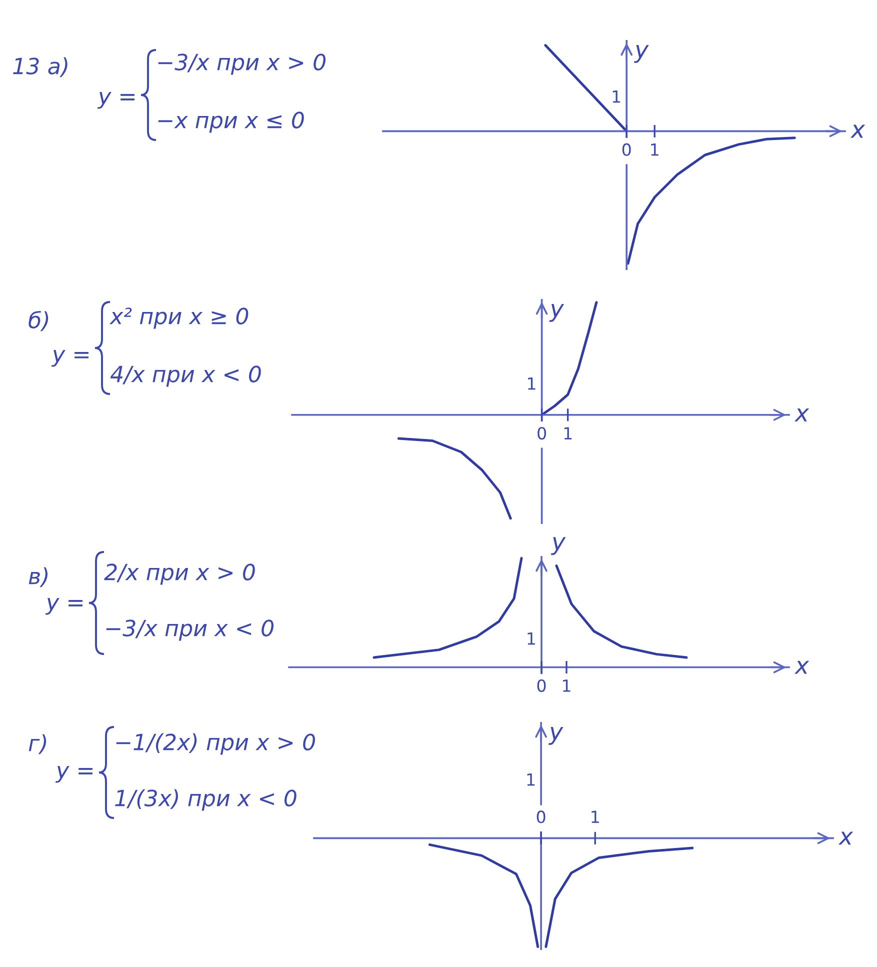 The image size is (877, 967). Describe the element at coordinates (190, 630) in the screenshot. I see `text: −3/x при x < 0` at that location.